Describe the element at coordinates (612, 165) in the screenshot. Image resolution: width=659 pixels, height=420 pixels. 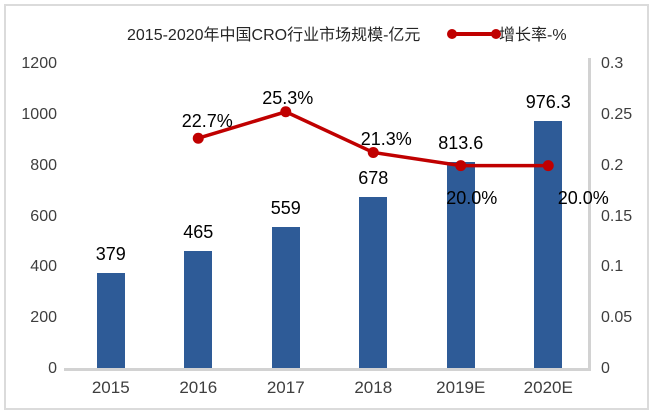
I see `right-axis-tick: 0.2` at that location.